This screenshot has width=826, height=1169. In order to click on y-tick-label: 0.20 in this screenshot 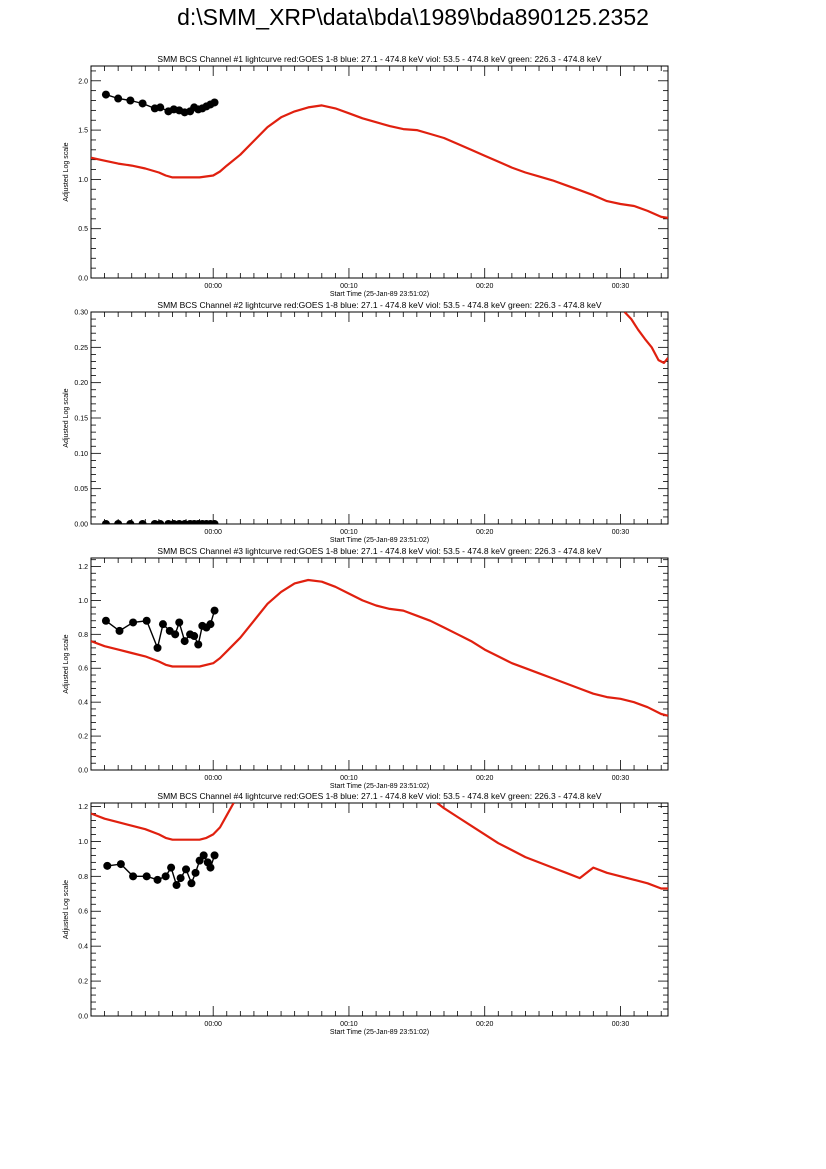, I will do `click(81, 383)`.